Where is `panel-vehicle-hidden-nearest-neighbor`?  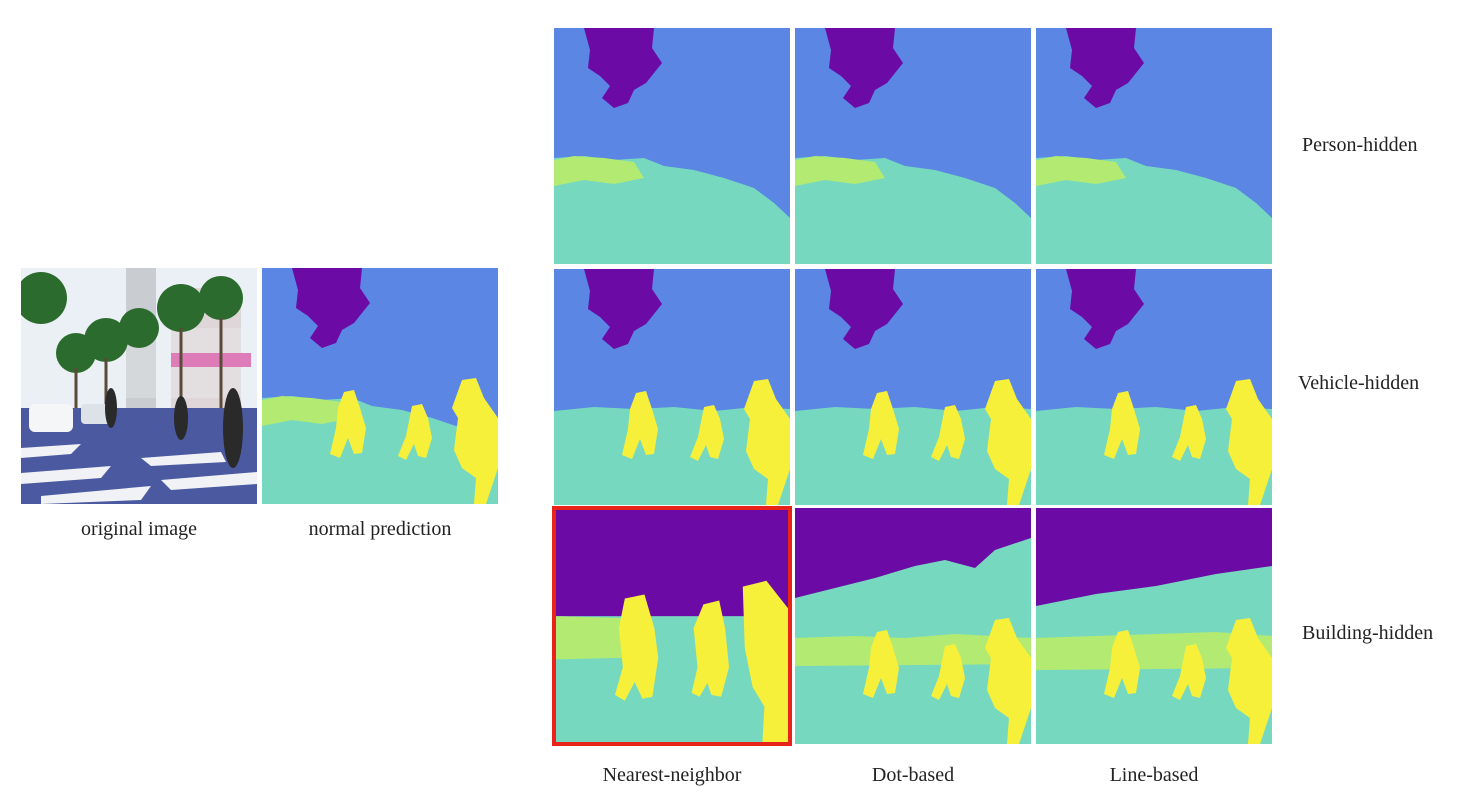
panel-vehicle-hidden-nearest-neighbor is located at coordinates (672, 387).